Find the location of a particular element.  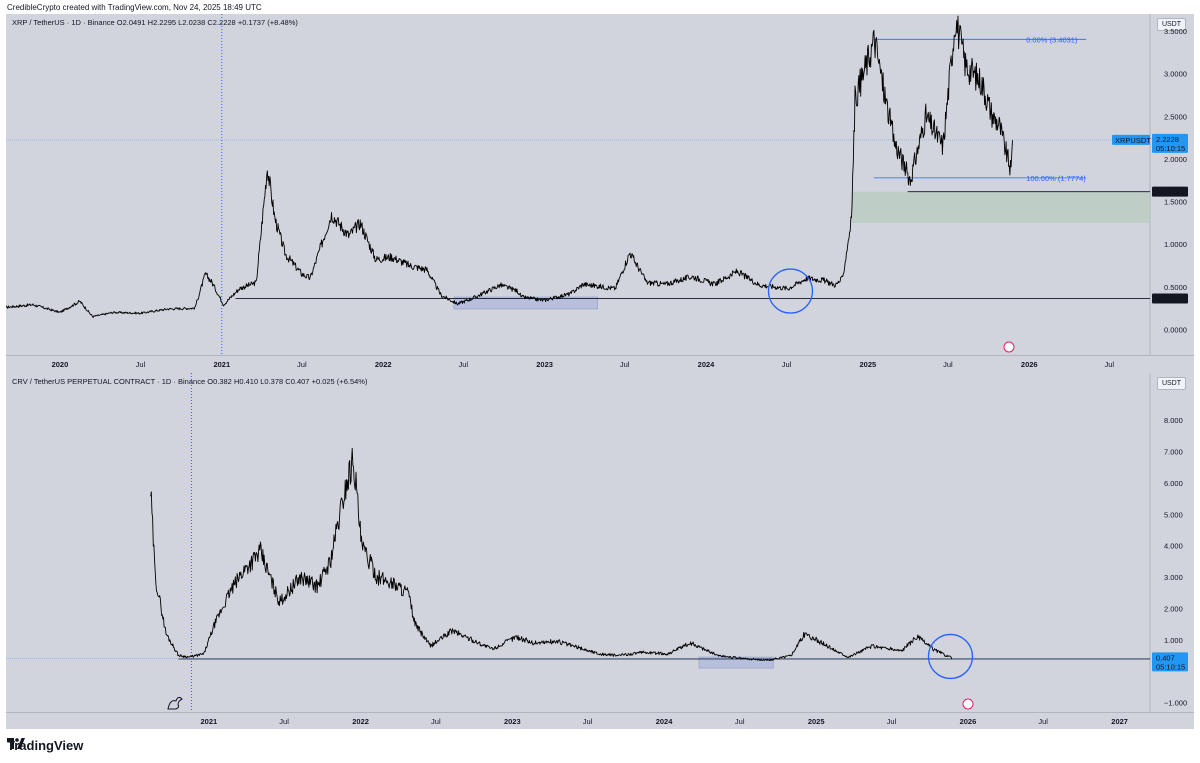

xrp-xtick-label: 2020 is located at coordinates (60, 364).